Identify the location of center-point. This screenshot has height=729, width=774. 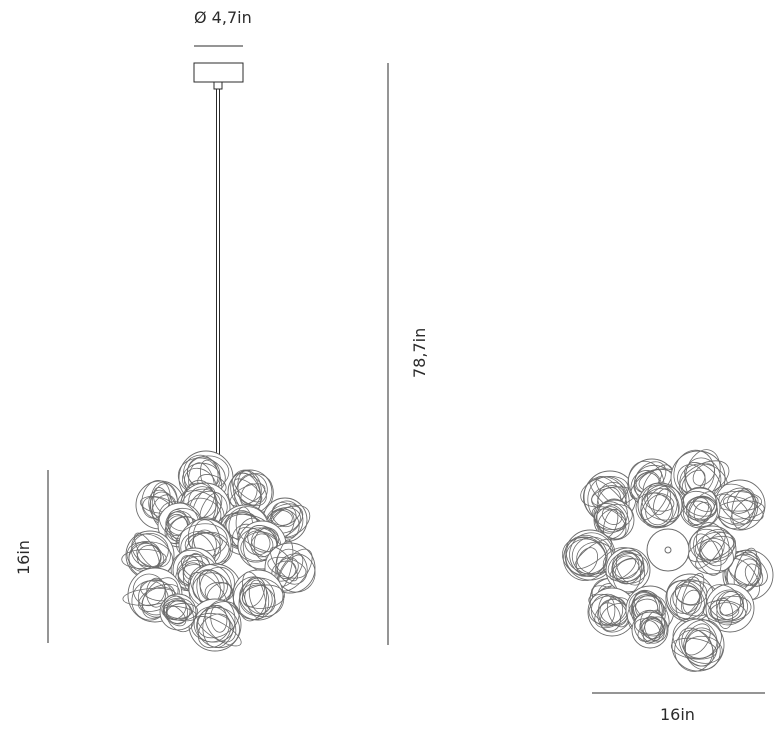
(668, 550).